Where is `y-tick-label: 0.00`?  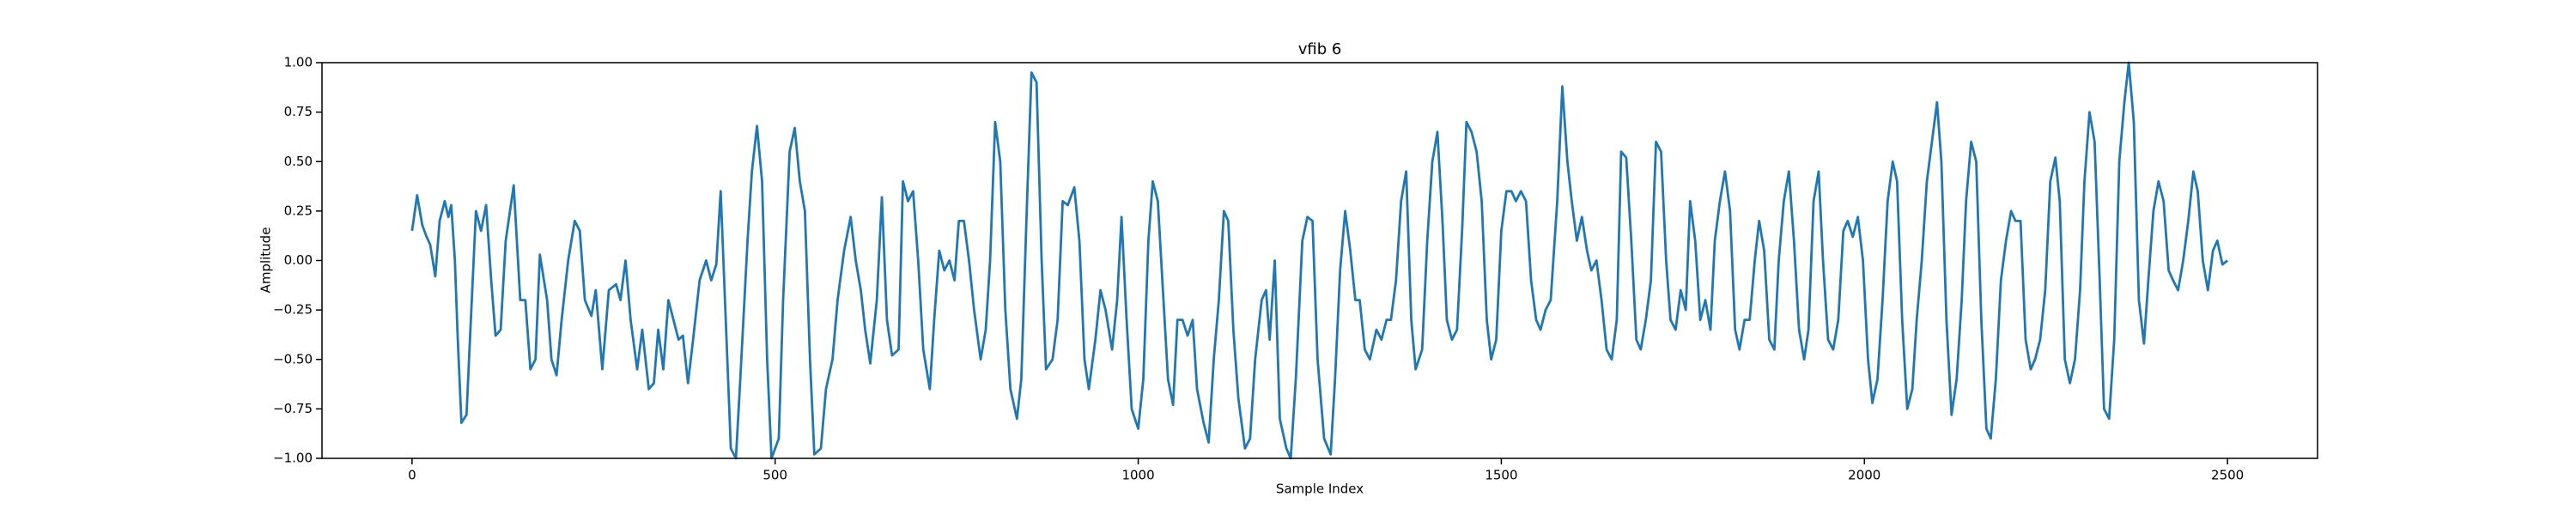 y-tick-label: 0.00 is located at coordinates (298, 260).